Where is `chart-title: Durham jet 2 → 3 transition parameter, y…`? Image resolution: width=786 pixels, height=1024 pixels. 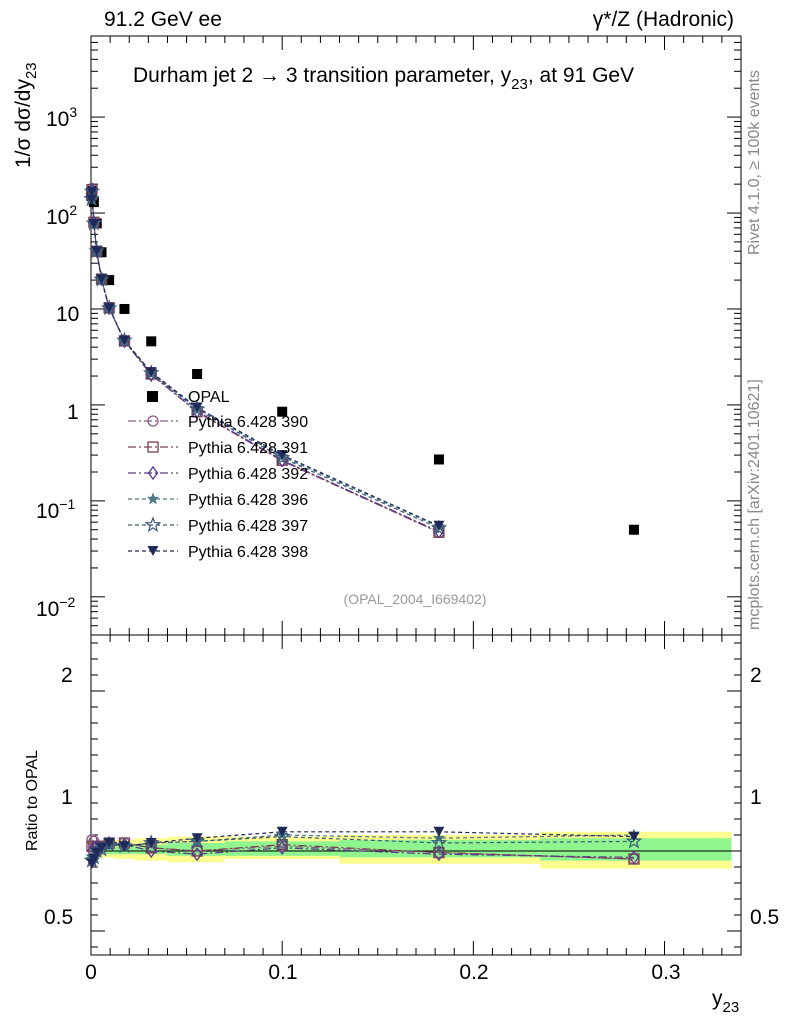 chart-title: Durham jet 2 → 3 transition parameter, y… is located at coordinates (383, 78).